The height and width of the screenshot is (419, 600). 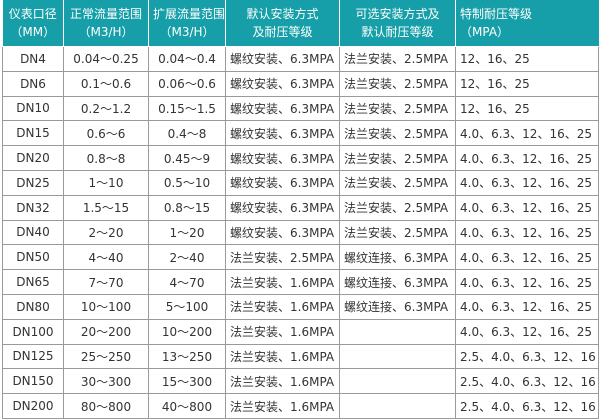 I want to click on cell-caliber: DN20, so click(x=33, y=158).